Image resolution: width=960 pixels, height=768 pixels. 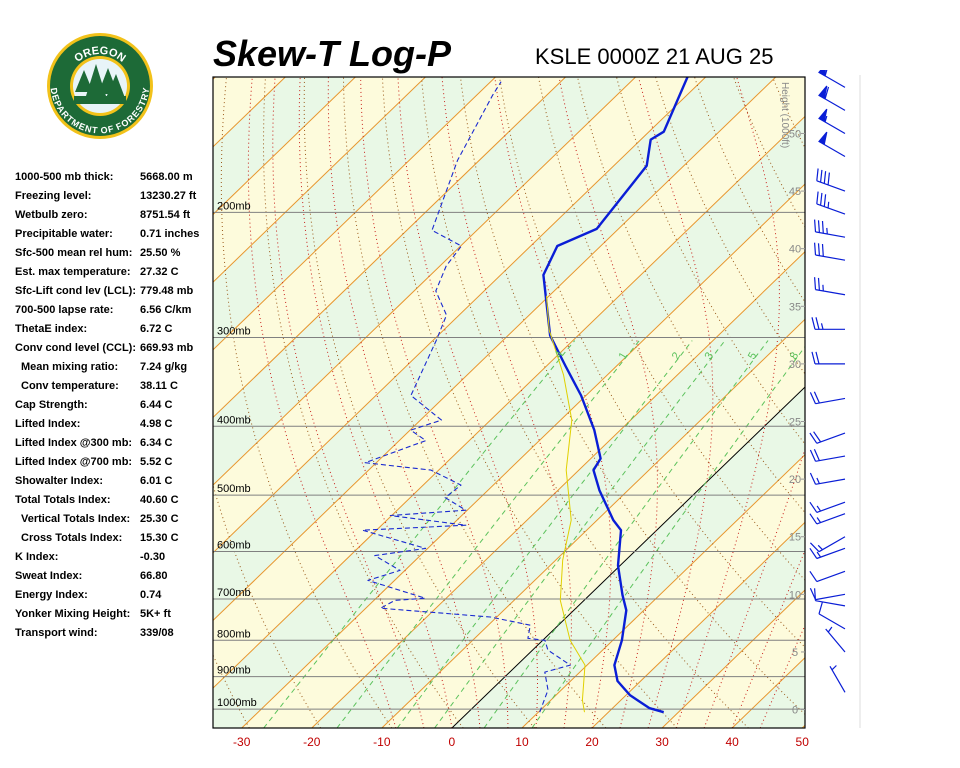 I want to click on x-tick-label: 40, so click(x=732, y=742).